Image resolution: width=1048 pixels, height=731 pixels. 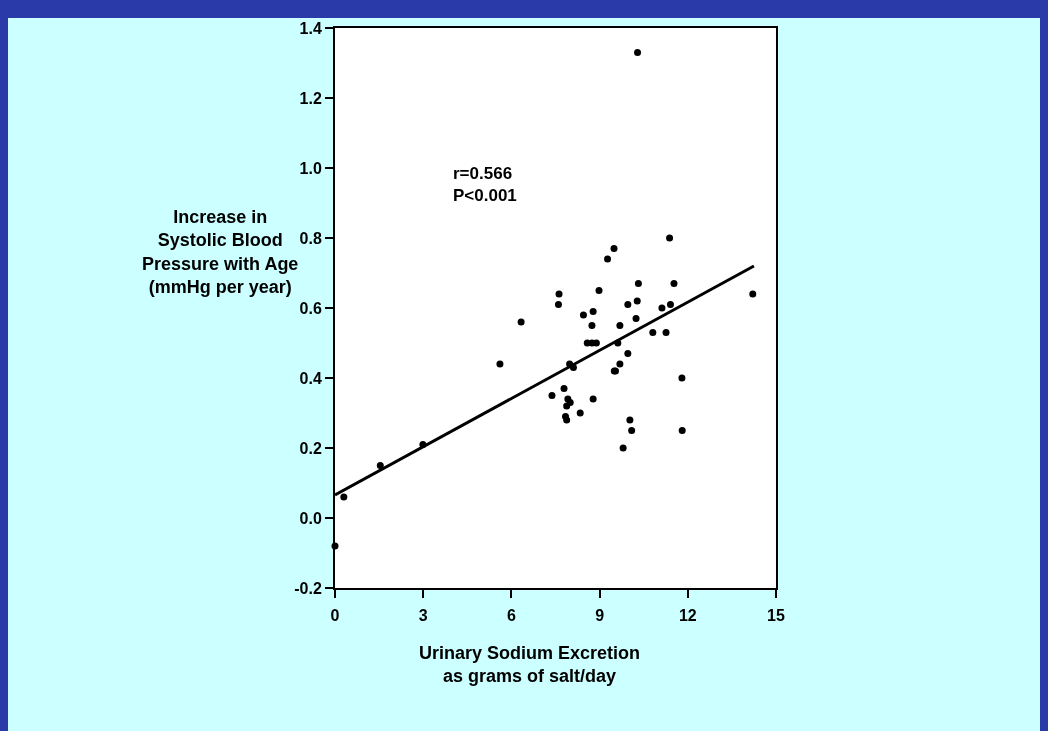 What do you see at coordinates (687, 616) in the screenshot?
I see `x-tick-label: 12` at bounding box center [687, 616].